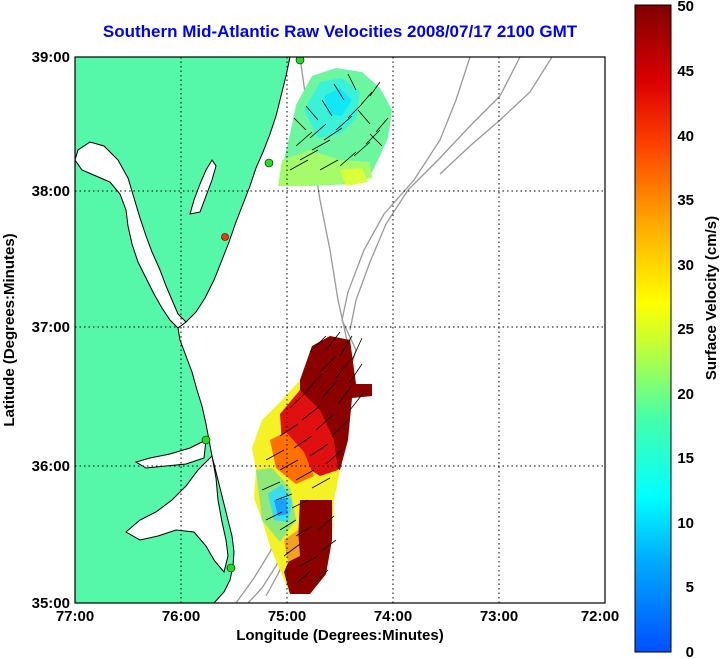  Describe the element at coordinates (685, 7) in the screenshot. I see `colorbar-tick-label: 50` at that location.